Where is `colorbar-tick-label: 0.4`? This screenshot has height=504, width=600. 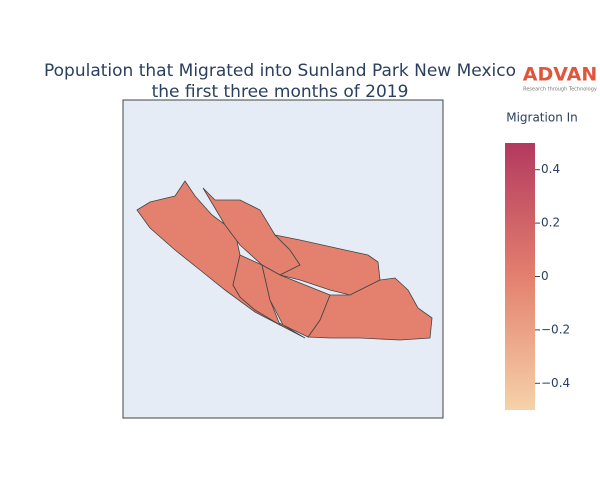 colorbar-tick-label: 0.4 is located at coordinates (550, 169).